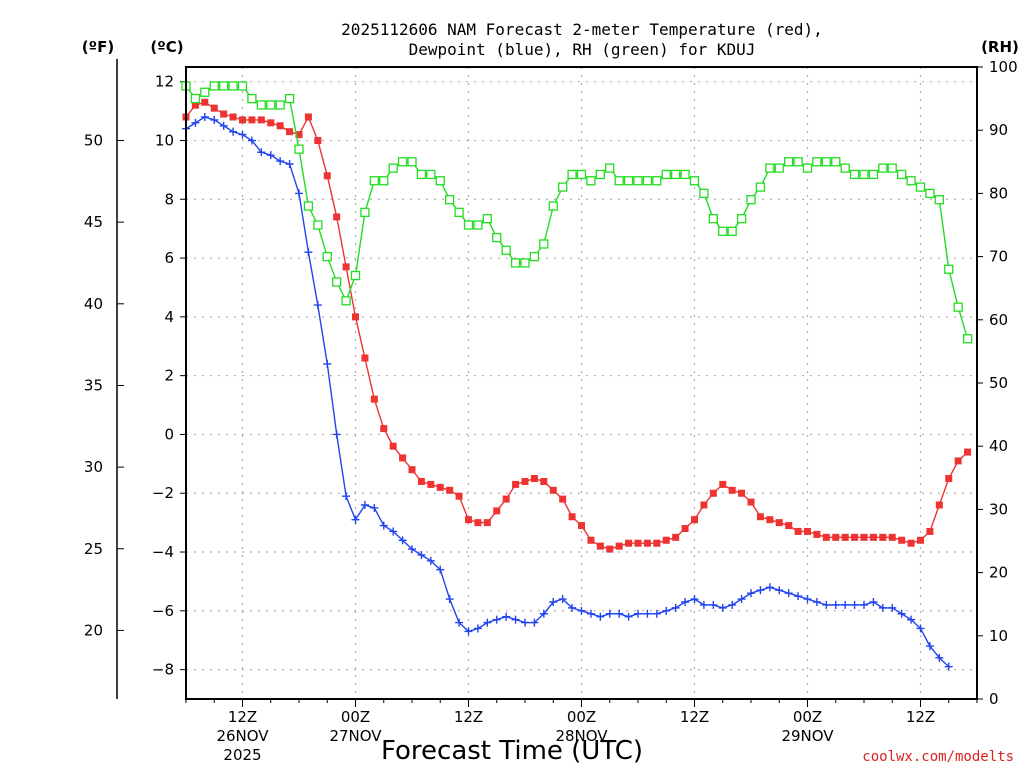 The image size is (1024, 768). Describe the element at coordinates (104, 378) in the screenshot. I see `fahrenheit-axis: 20 25 30 35 40 45 50` at that location.